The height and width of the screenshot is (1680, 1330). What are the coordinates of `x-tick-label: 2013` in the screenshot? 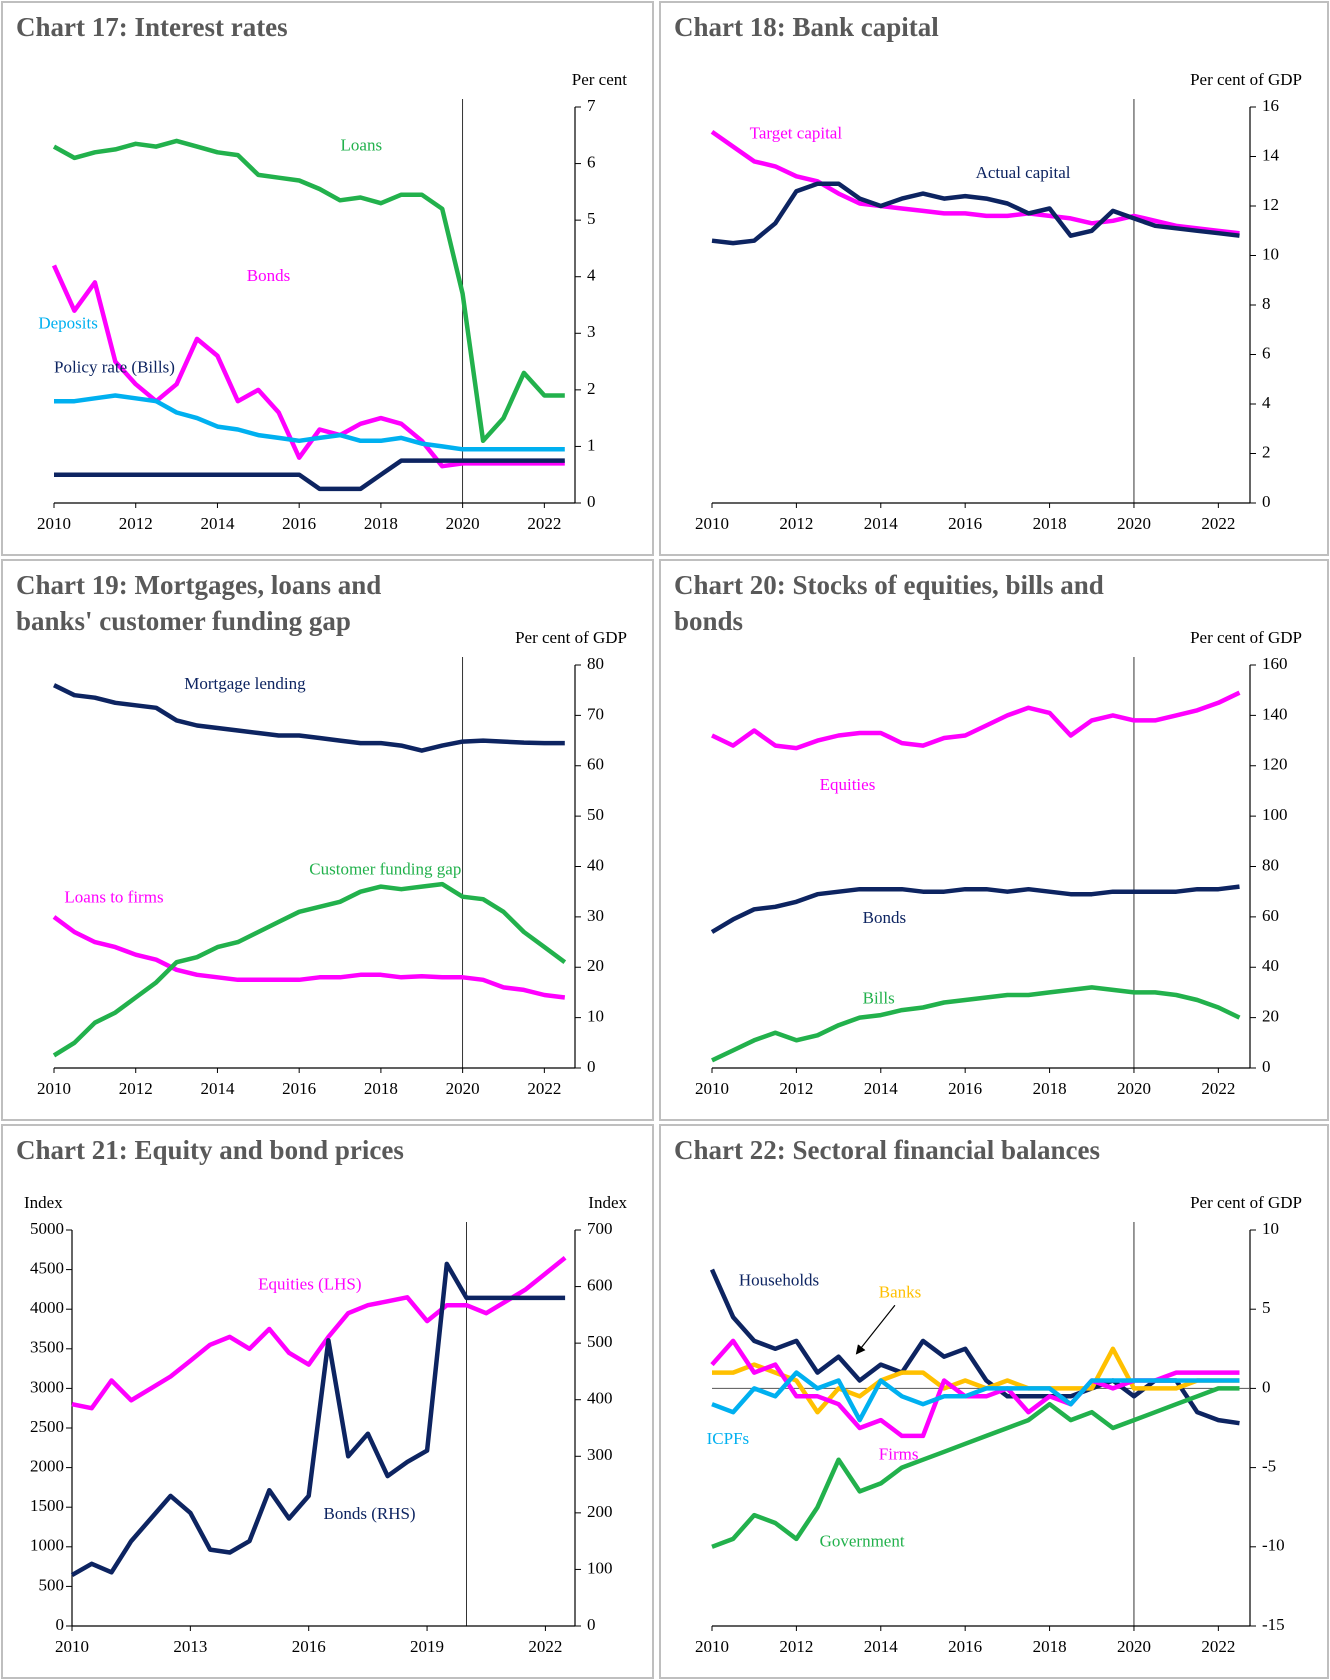 It's located at (190, 1646).